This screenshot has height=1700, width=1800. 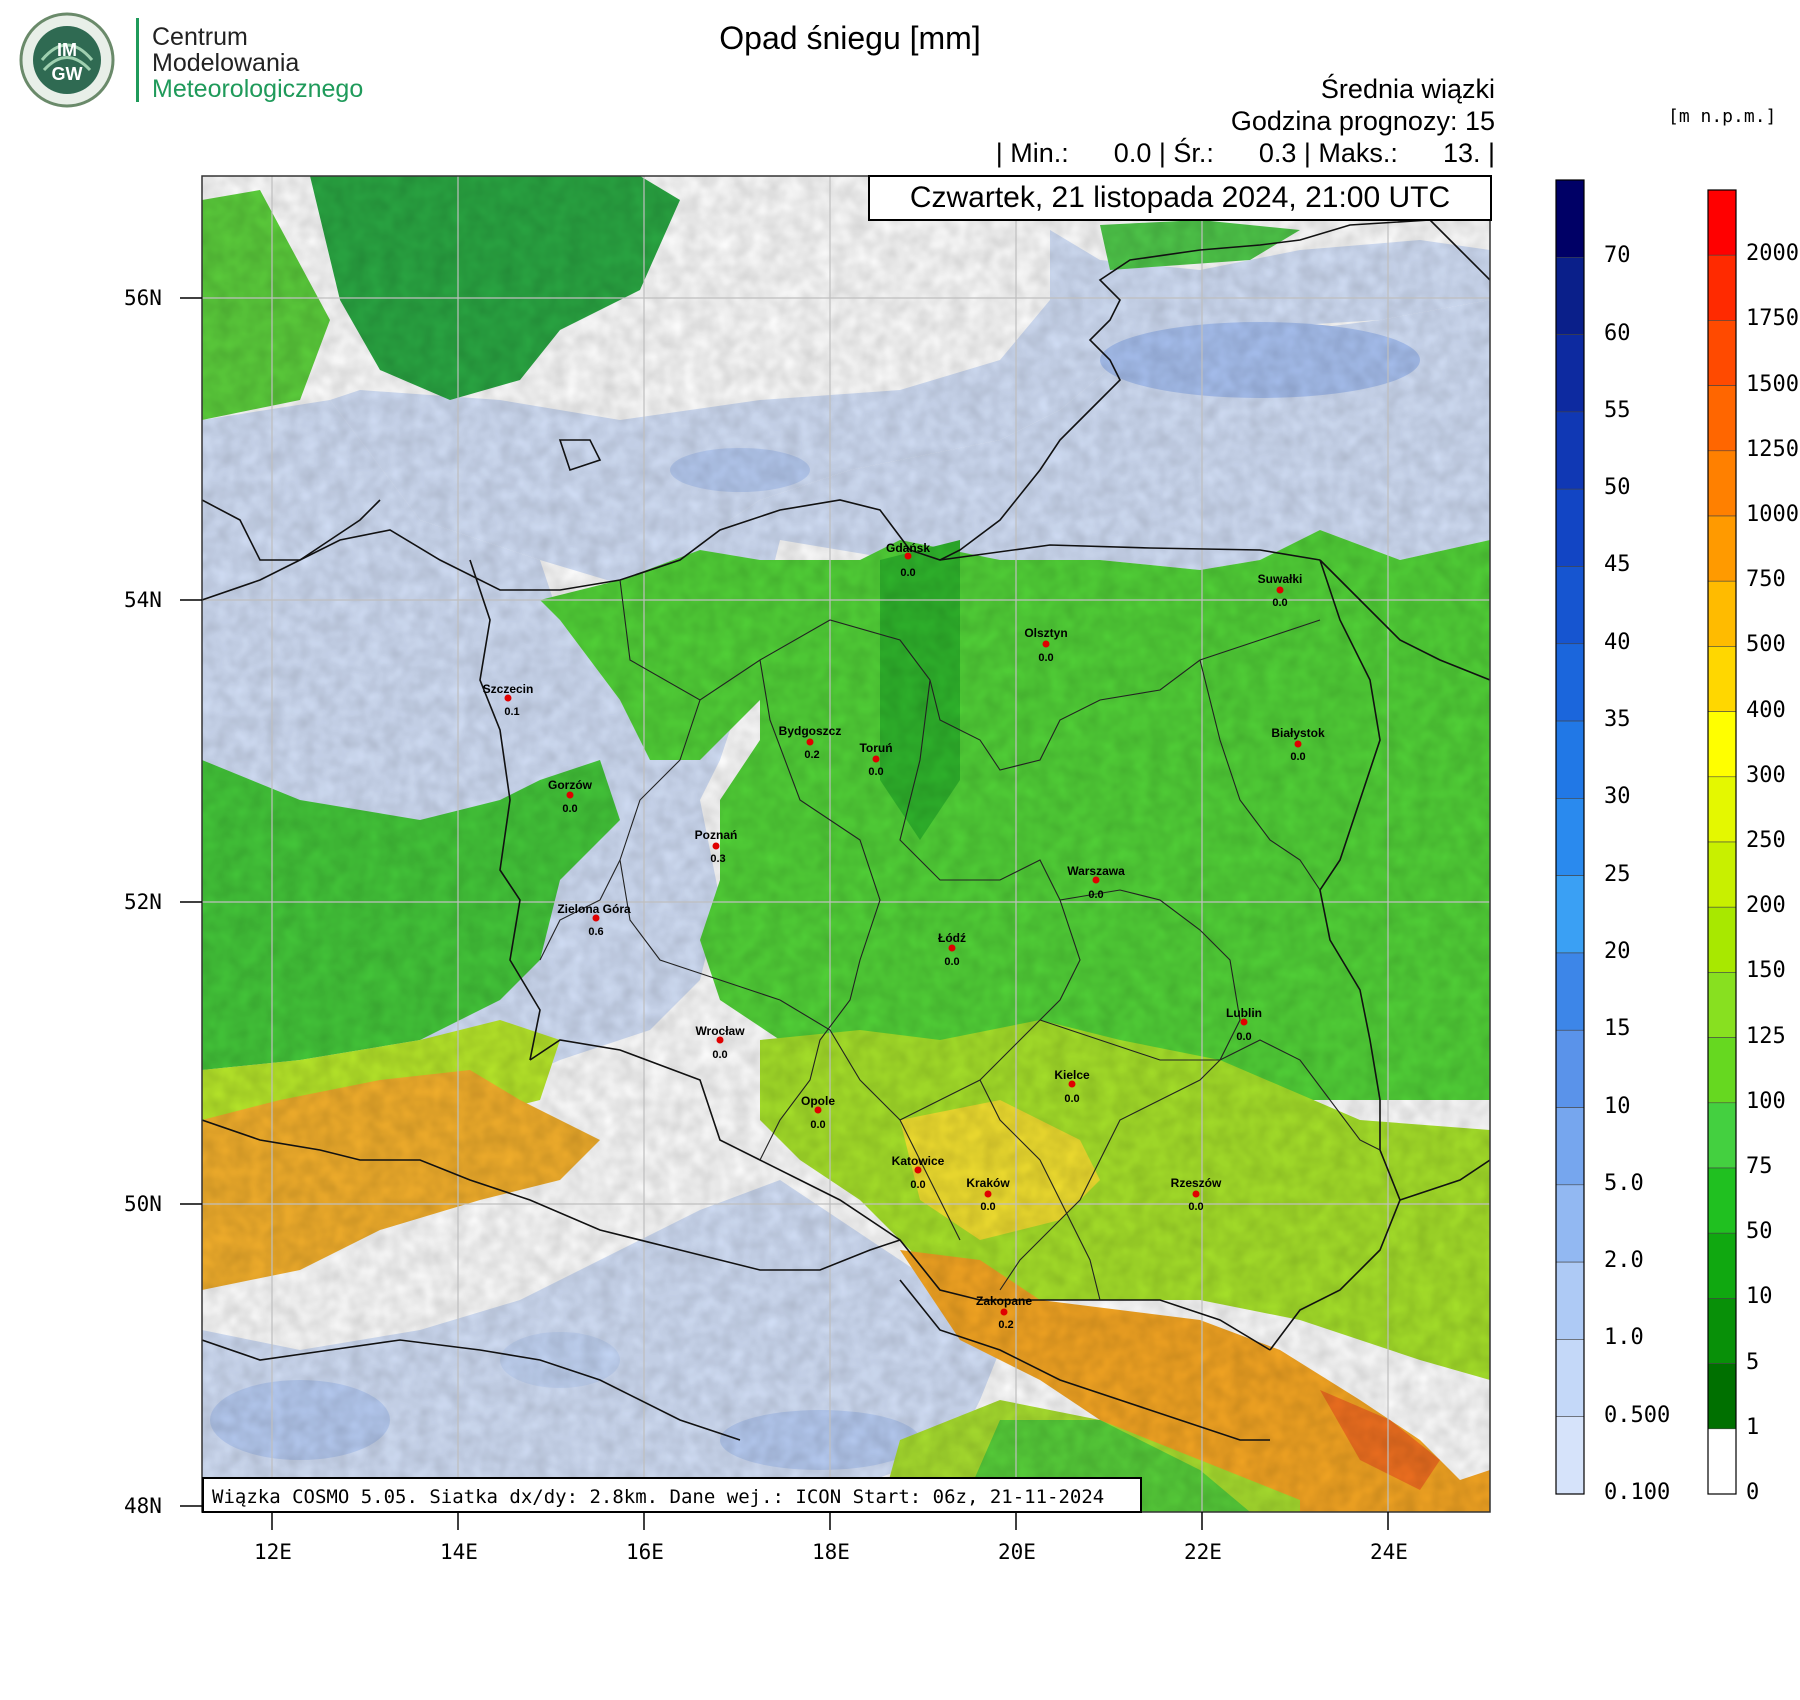 What do you see at coordinates (720, 1031) in the screenshot?
I see `city-name: Wrocław` at bounding box center [720, 1031].